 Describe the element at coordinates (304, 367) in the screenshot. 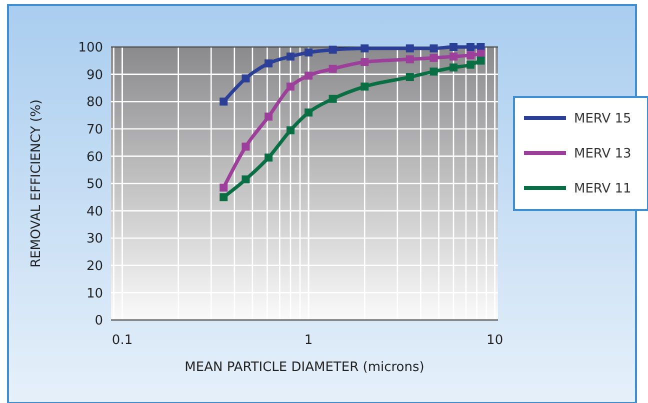

I see `x-axis-title: MEAN PARTICLE DIAMETER (microns)` at that location.